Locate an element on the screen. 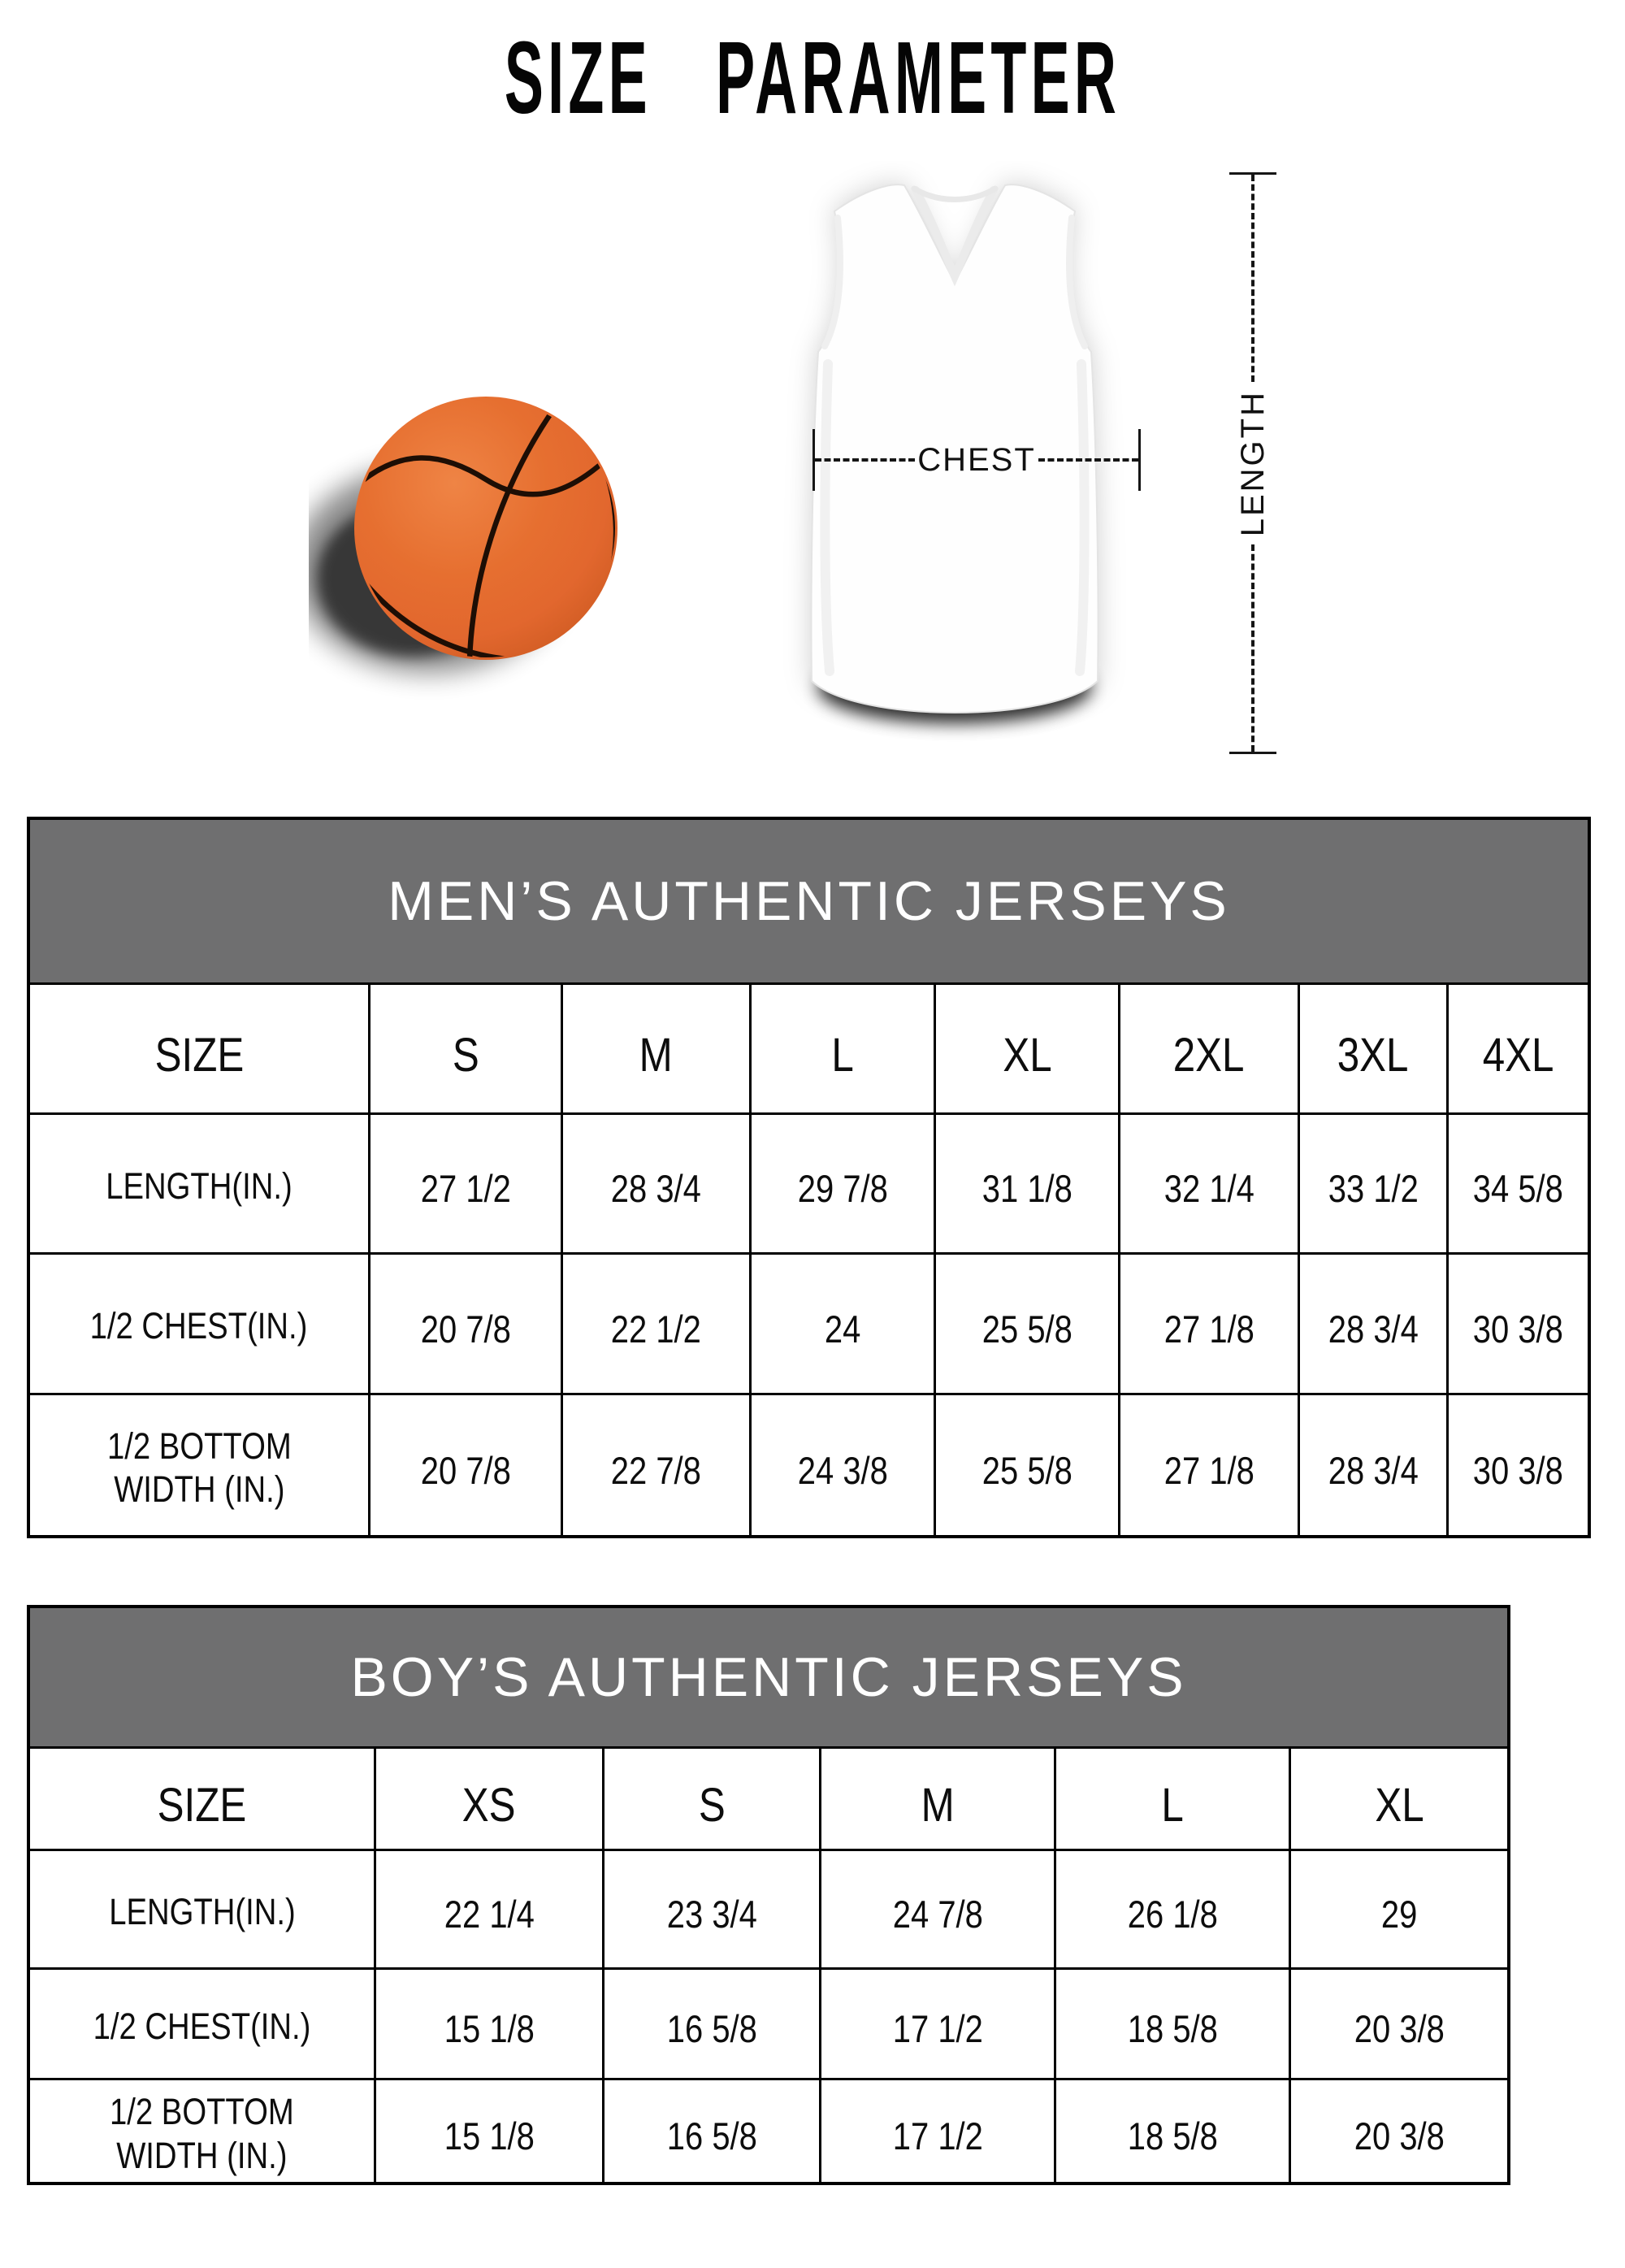  mens-row-label-bottom: 1/2 BOTTOM WIDTH (IN.) is located at coordinates (199, 1464).